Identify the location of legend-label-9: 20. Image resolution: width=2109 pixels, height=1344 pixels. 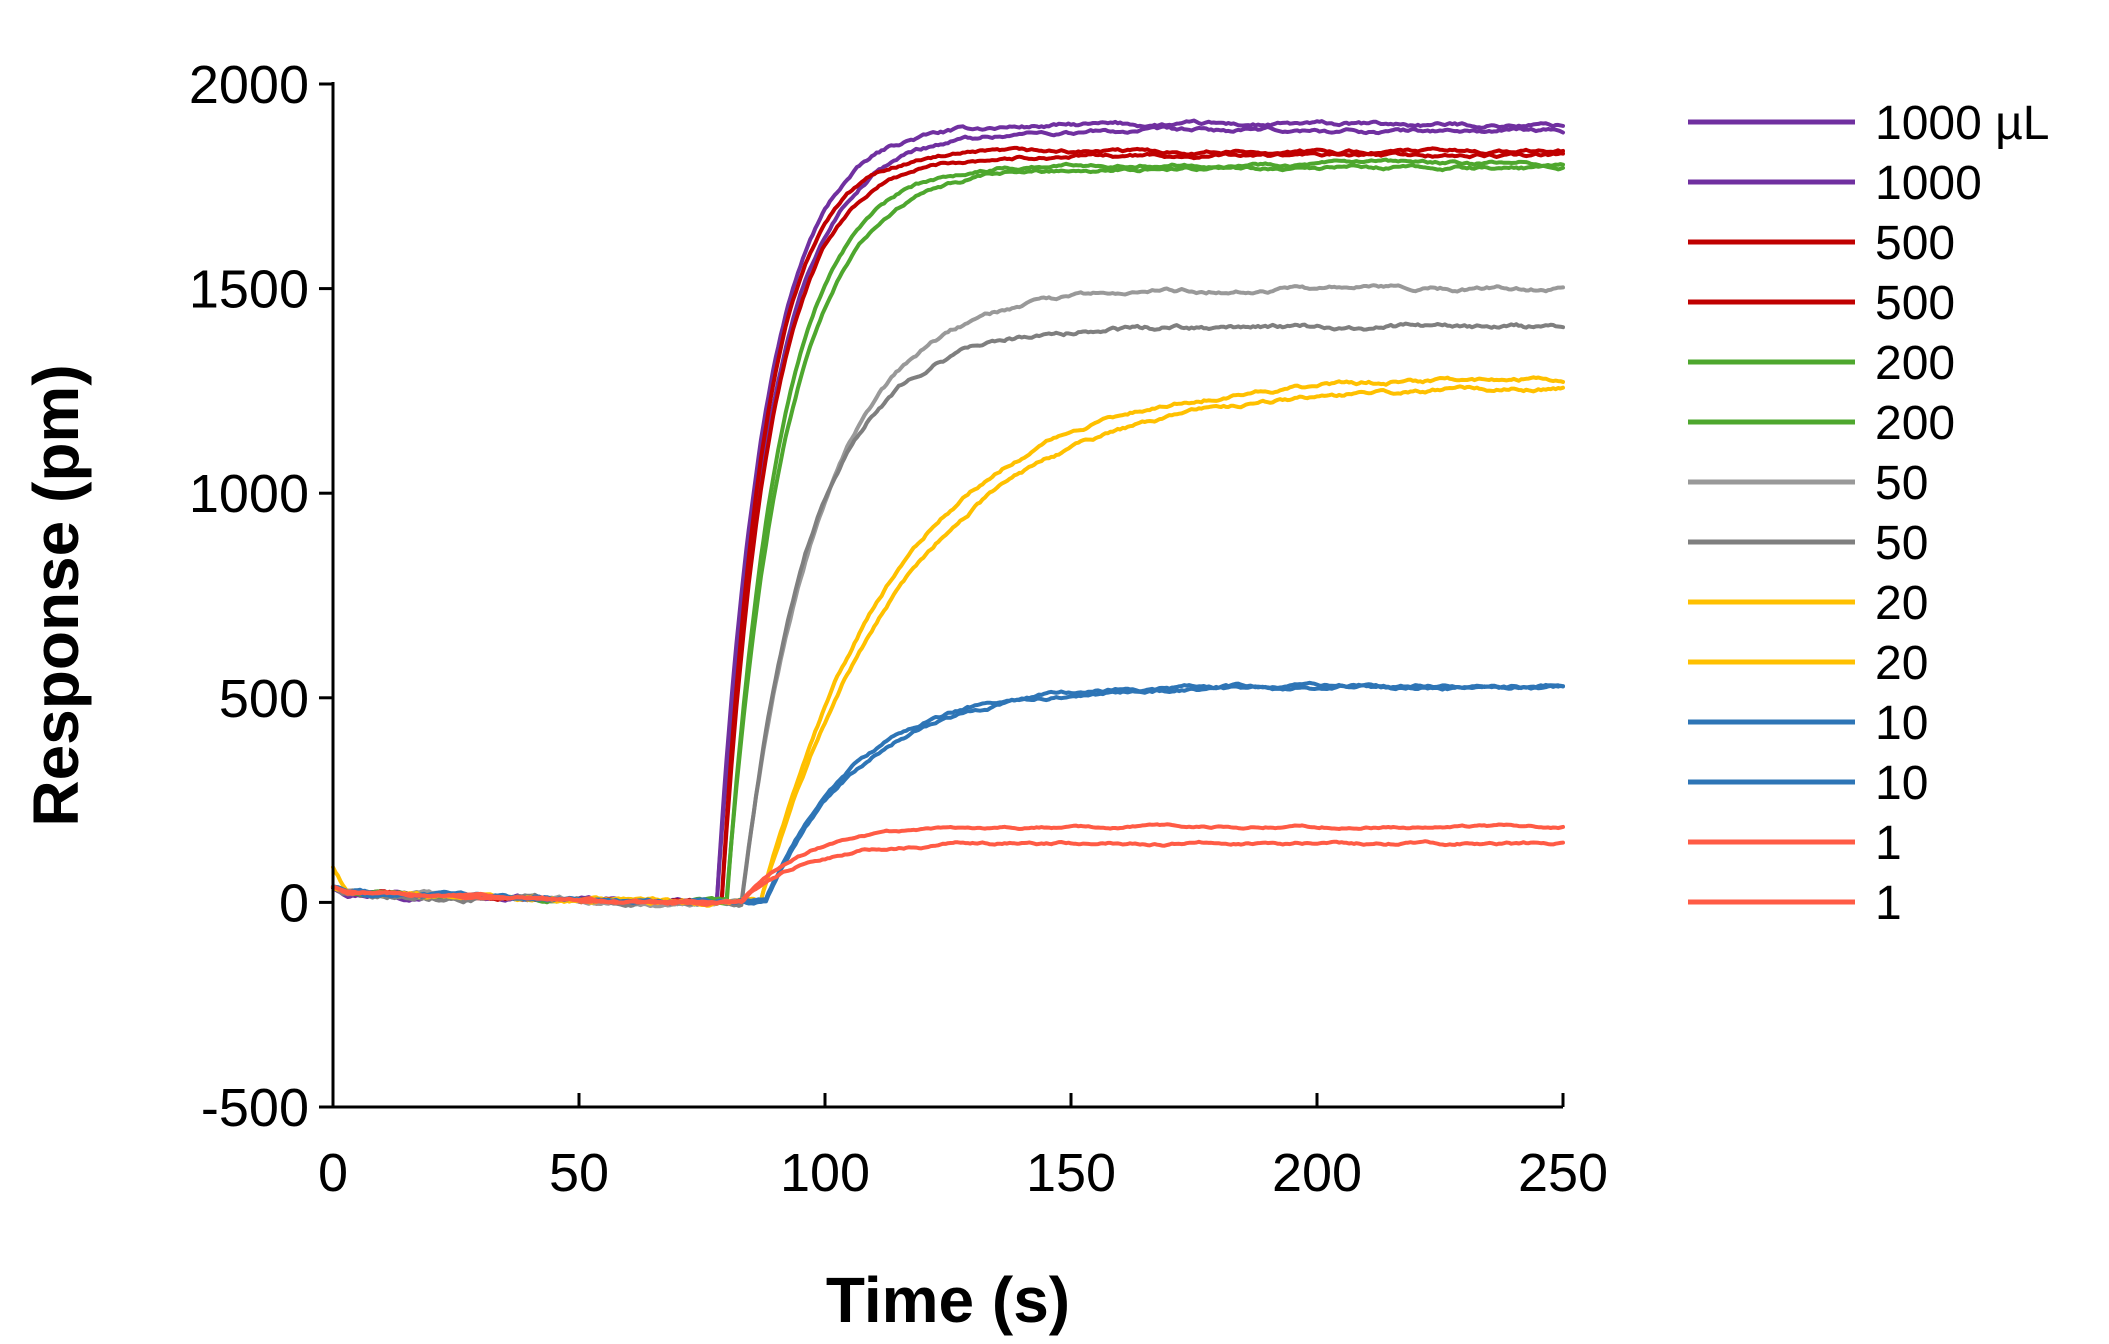
(1901, 663).